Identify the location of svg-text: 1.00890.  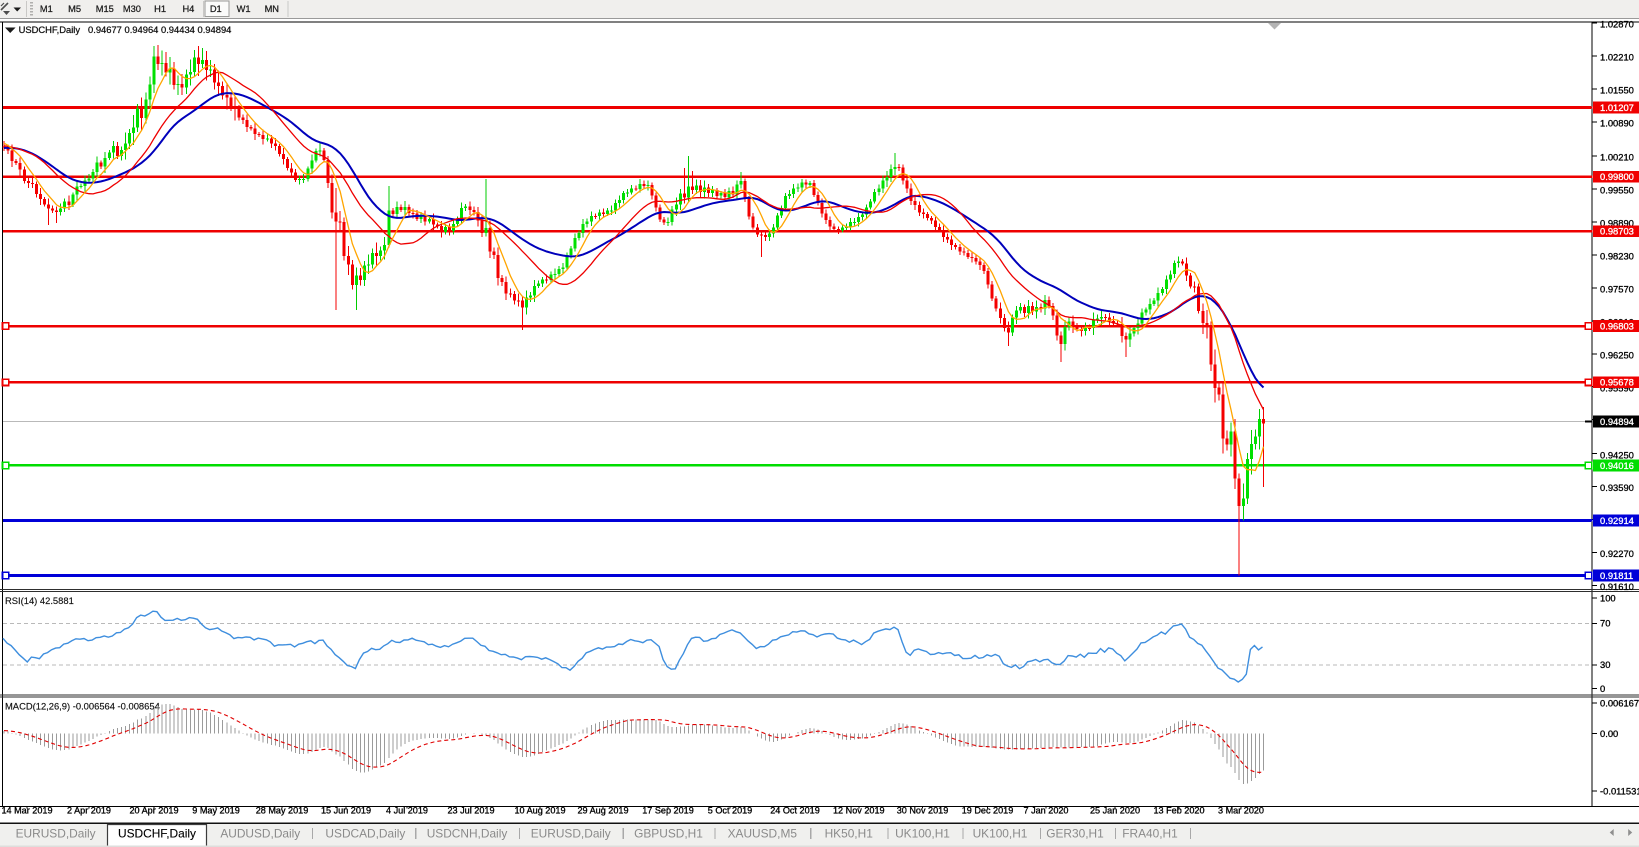
(1617, 123).